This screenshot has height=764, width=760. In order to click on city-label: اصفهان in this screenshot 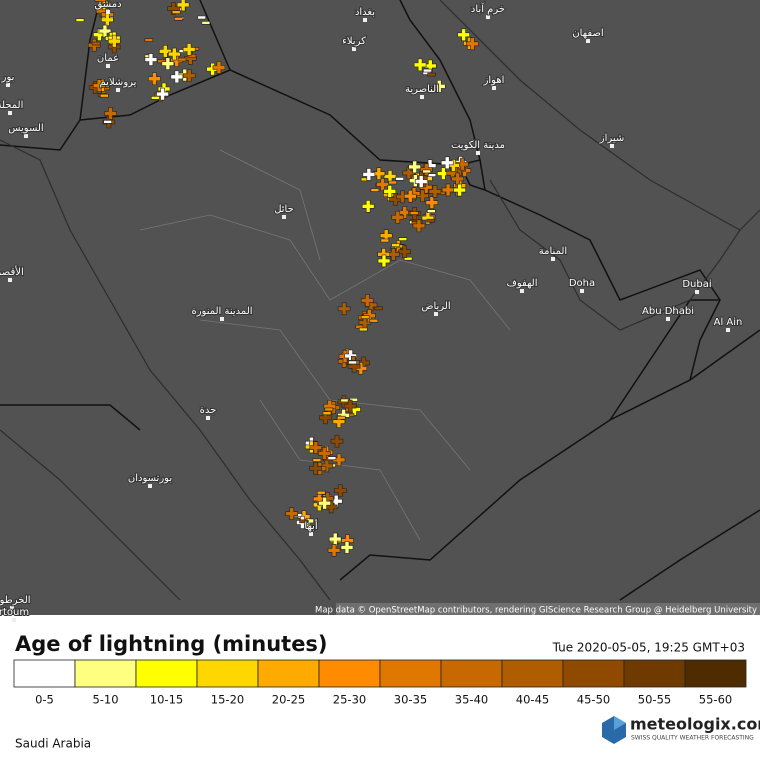, I will do `click(587, 33)`.